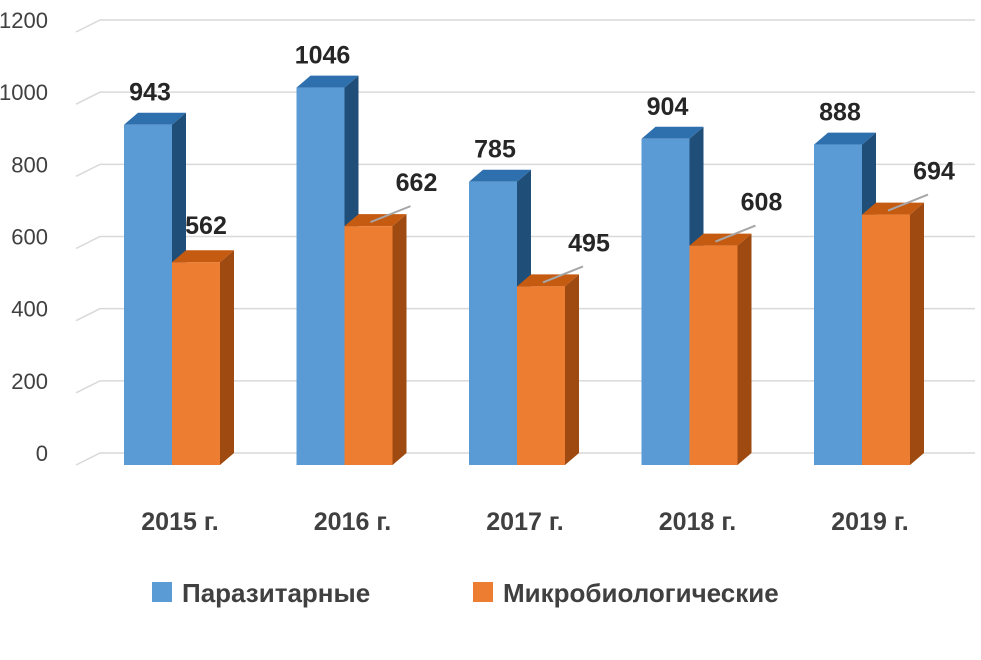 This screenshot has height=660, width=981. Describe the element at coordinates (495, 150) in the screenshot. I see `data-label: 785` at that location.